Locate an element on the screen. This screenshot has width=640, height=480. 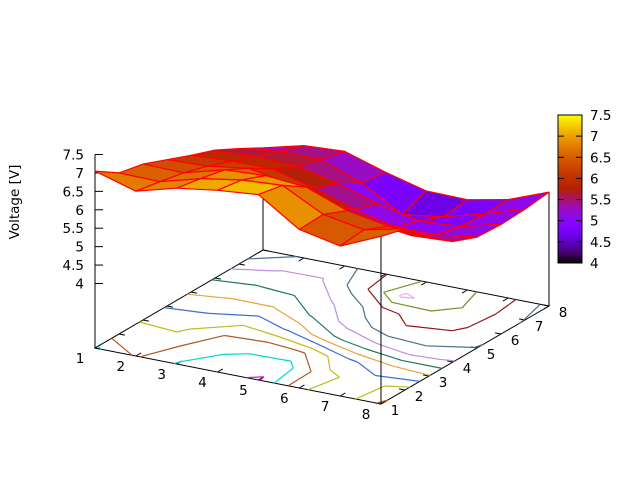
contour-level-6.8 is located at coordinates (249, 369).